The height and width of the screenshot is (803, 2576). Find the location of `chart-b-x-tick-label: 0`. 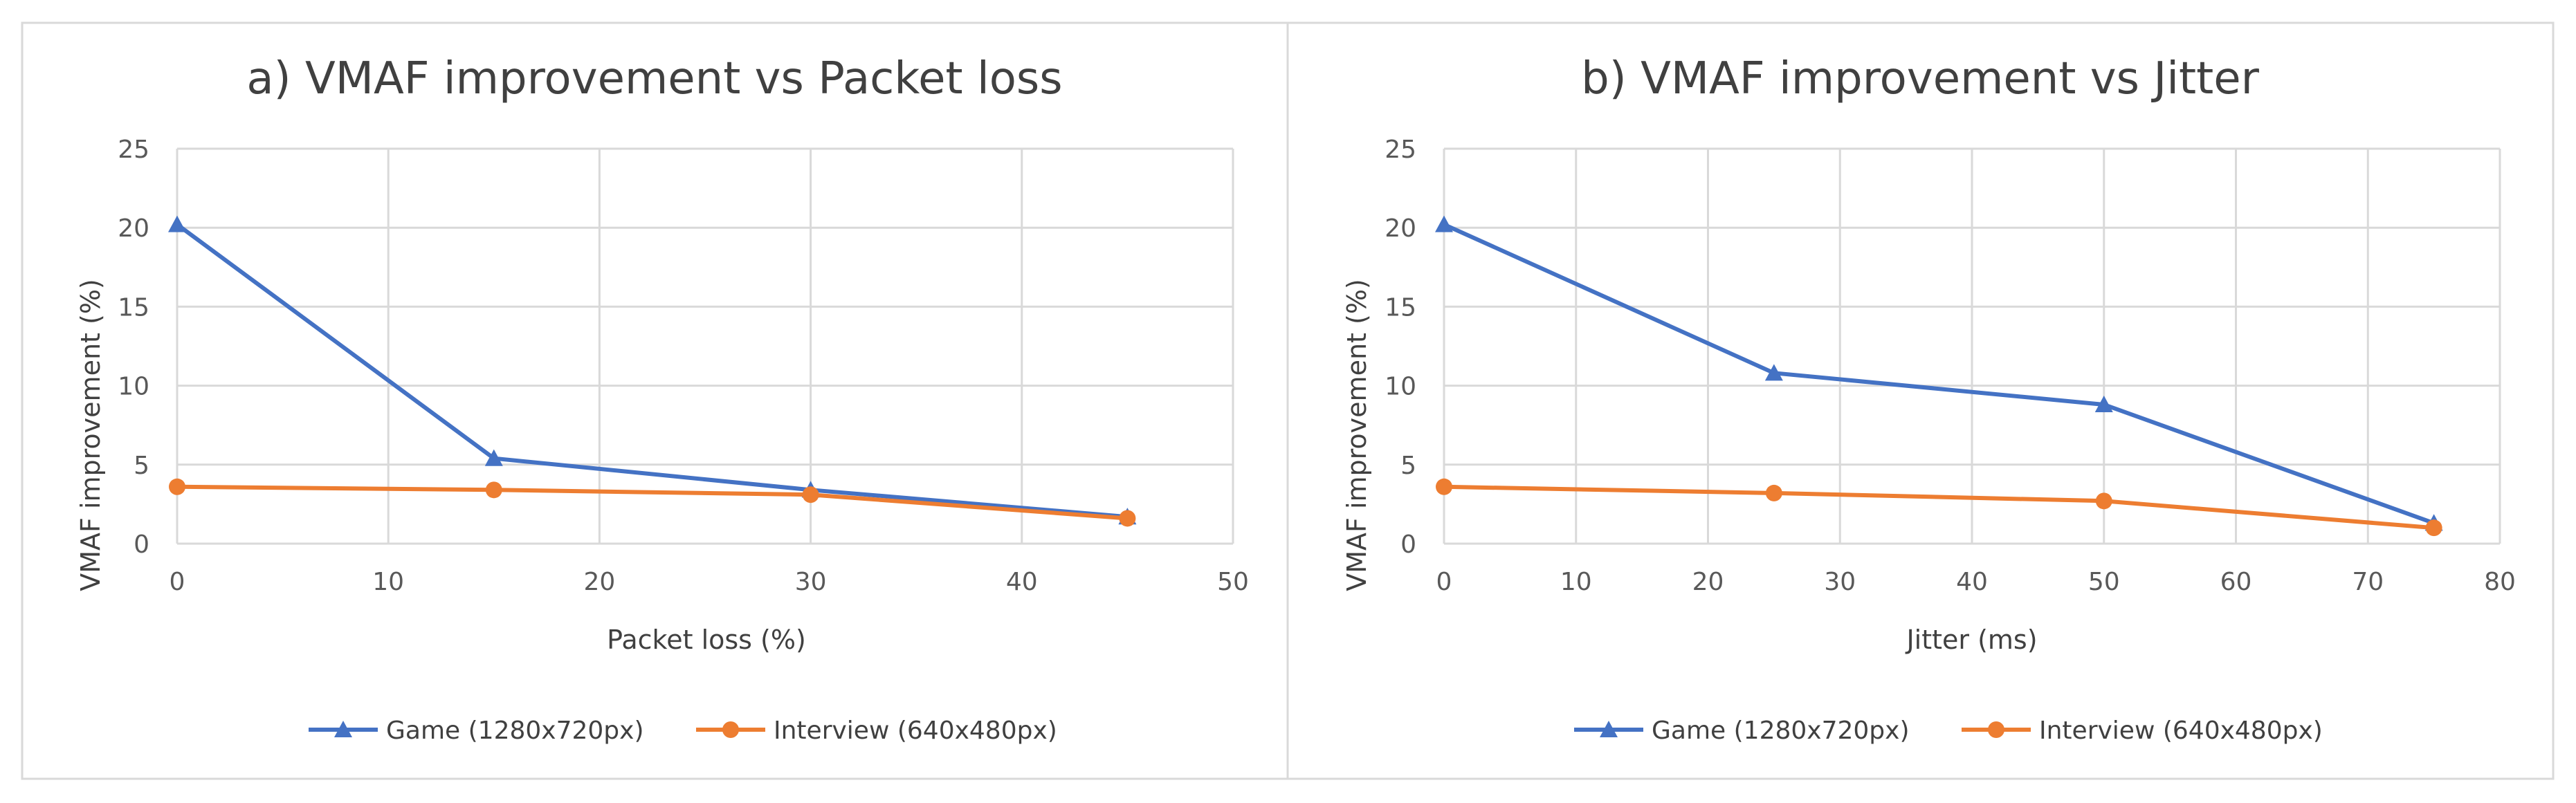

chart-b-x-tick-label: 0 is located at coordinates (1444, 582).